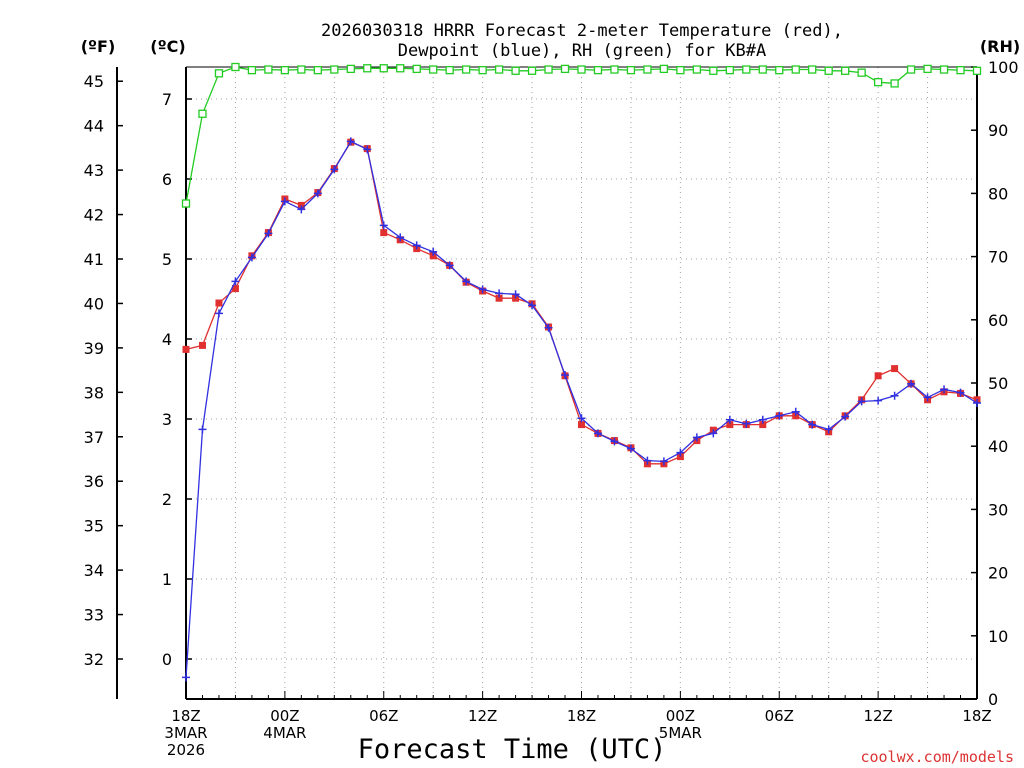 Image resolution: width=1024 pixels, height=768 pixels. Describe the element at coordinates (94, 215) in the screenshot. I see `fahrenheit-tick-label: 42` at that location.